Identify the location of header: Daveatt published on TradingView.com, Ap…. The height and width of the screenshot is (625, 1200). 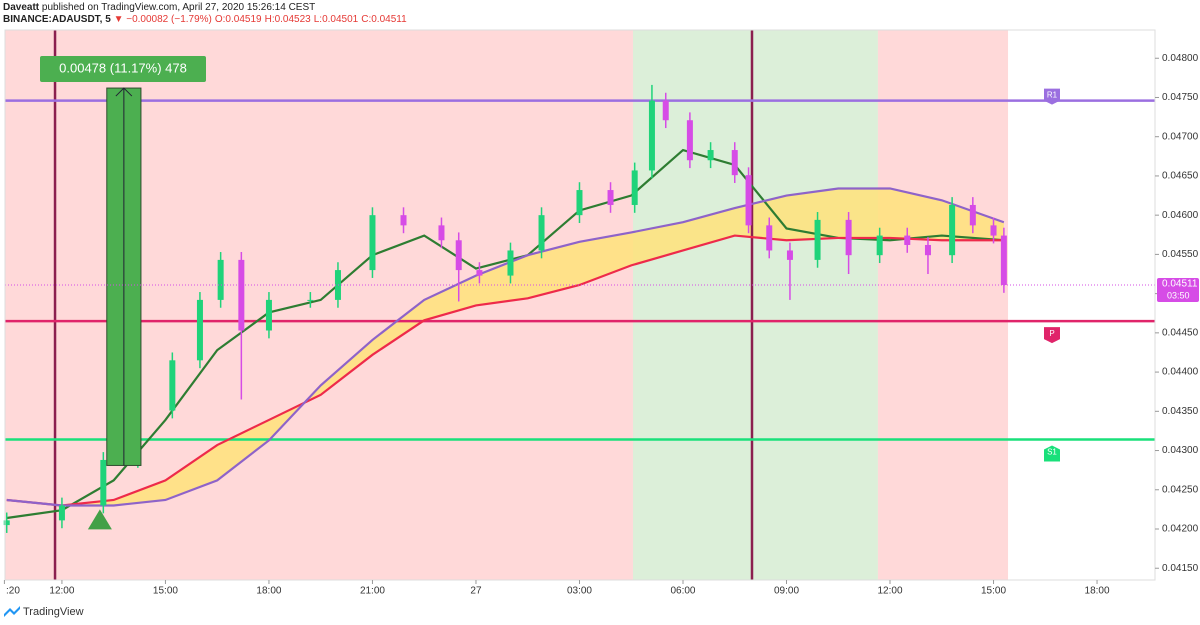
(205, 14).